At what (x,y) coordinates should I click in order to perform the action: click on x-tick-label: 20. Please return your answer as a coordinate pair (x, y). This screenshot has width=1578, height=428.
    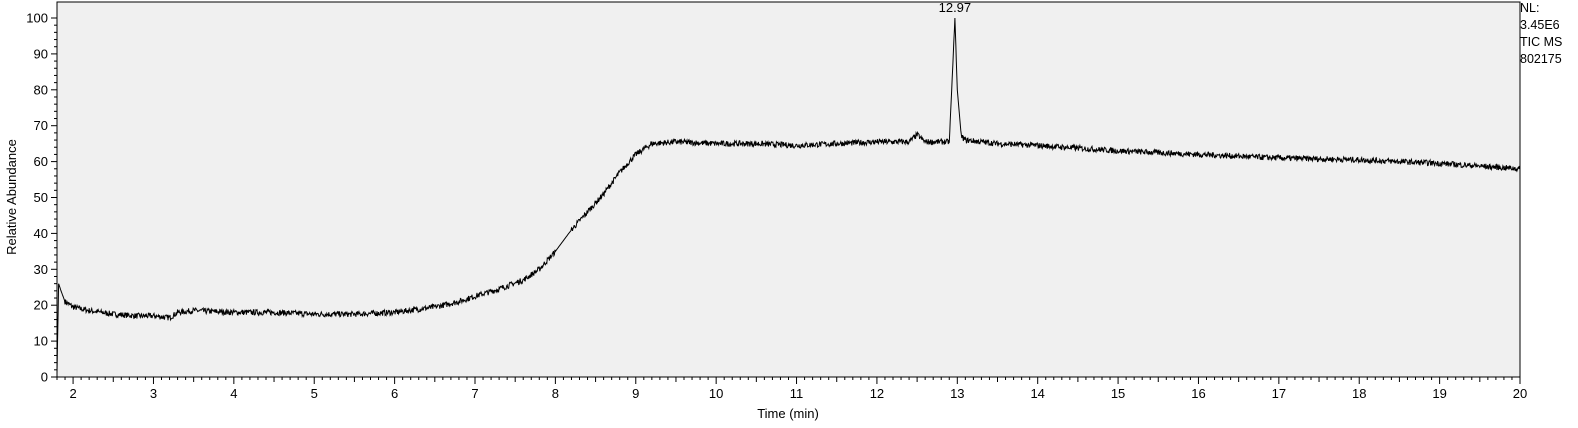
    Looking at the image, I should click on (1520, 393).